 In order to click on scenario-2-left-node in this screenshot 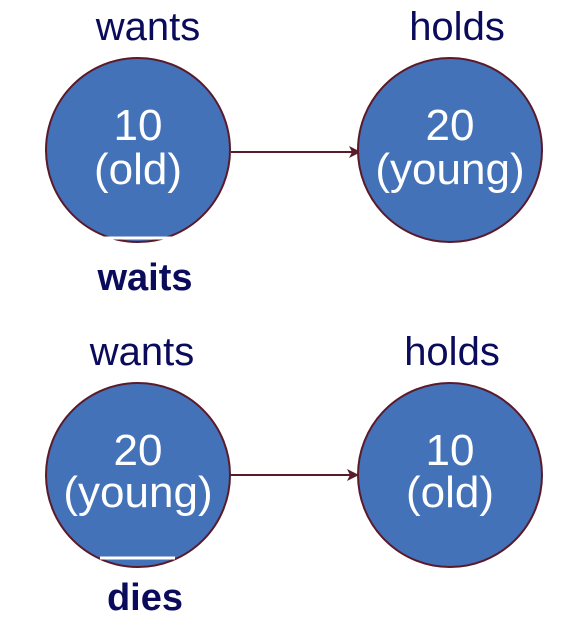, I will do `click(138, 475)`.